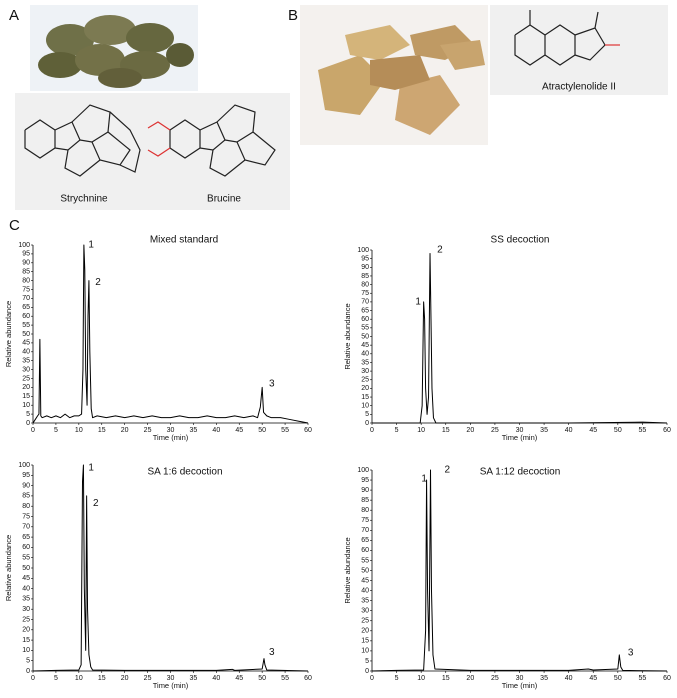  Describe the element at coordinates (33, 430) in the screenshot. I see `x-tick-label: 0` at that location.